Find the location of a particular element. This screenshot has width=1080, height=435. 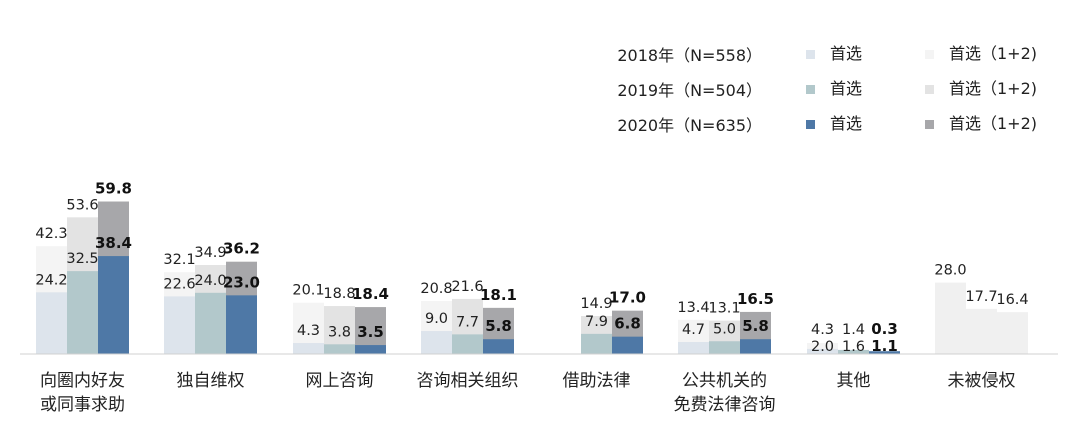

category-label: 未被侵权 is located at coordinates (982, 381).